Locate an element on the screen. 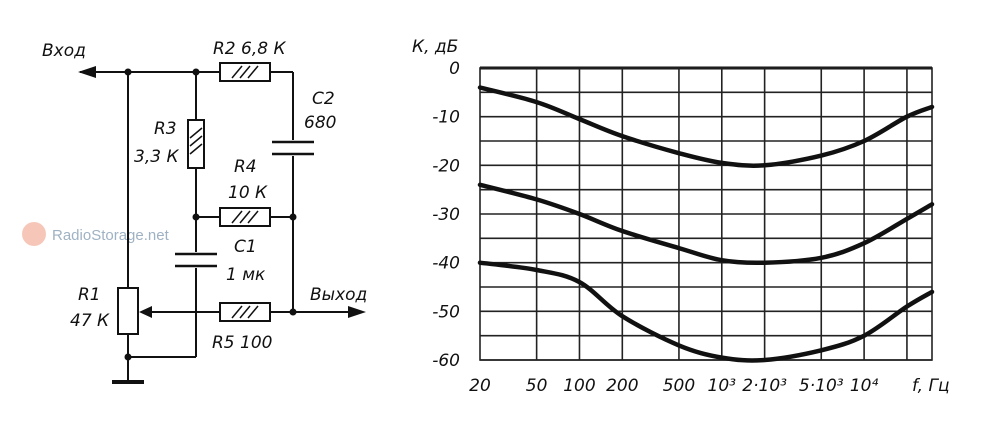 This screenshot has width=992, height=435. x-tick-label: 100 is located at coordinates (579, 386).